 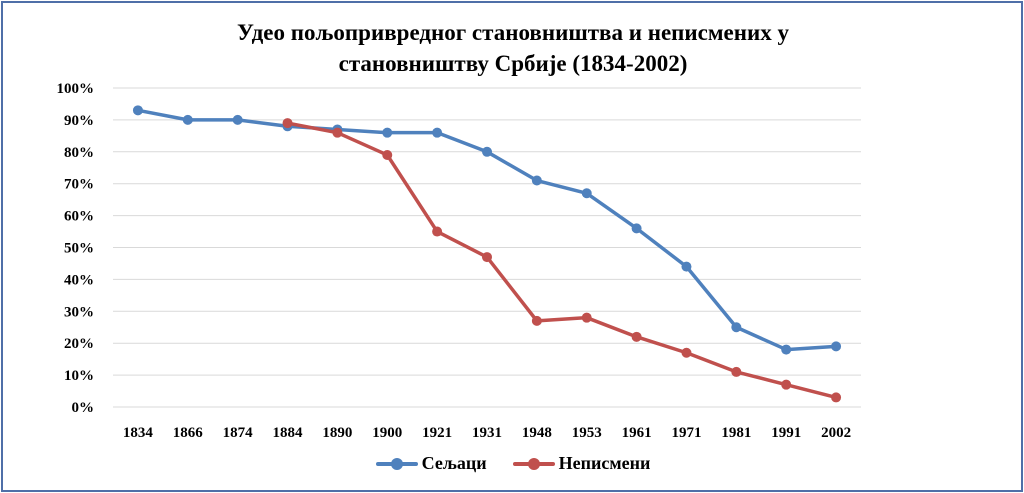 I want to click on y-tick-label-2: 20%, so click(x=79, y=344).